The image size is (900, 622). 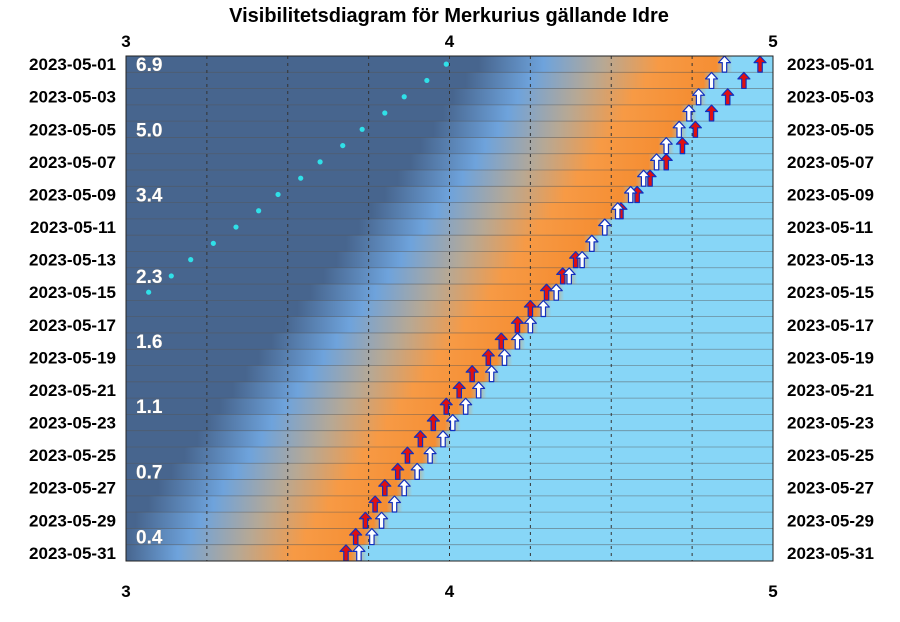 I want to click on date-label-right: 2023-05-19, so click(x=830, y=357).